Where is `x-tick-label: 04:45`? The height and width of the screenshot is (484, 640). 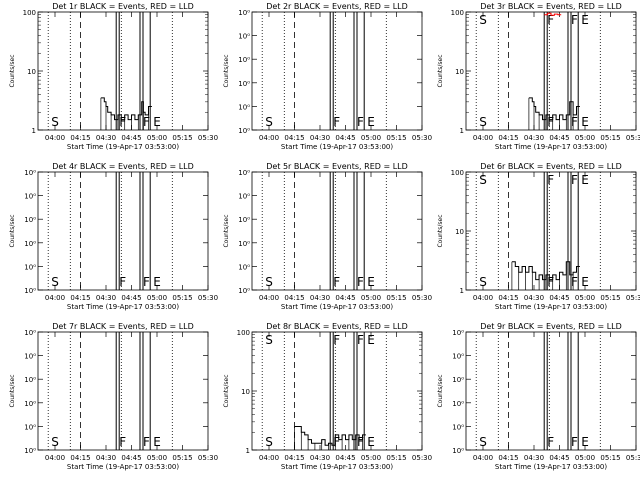 x-tick-label: 04:45 is located at coordinates (131, 298).